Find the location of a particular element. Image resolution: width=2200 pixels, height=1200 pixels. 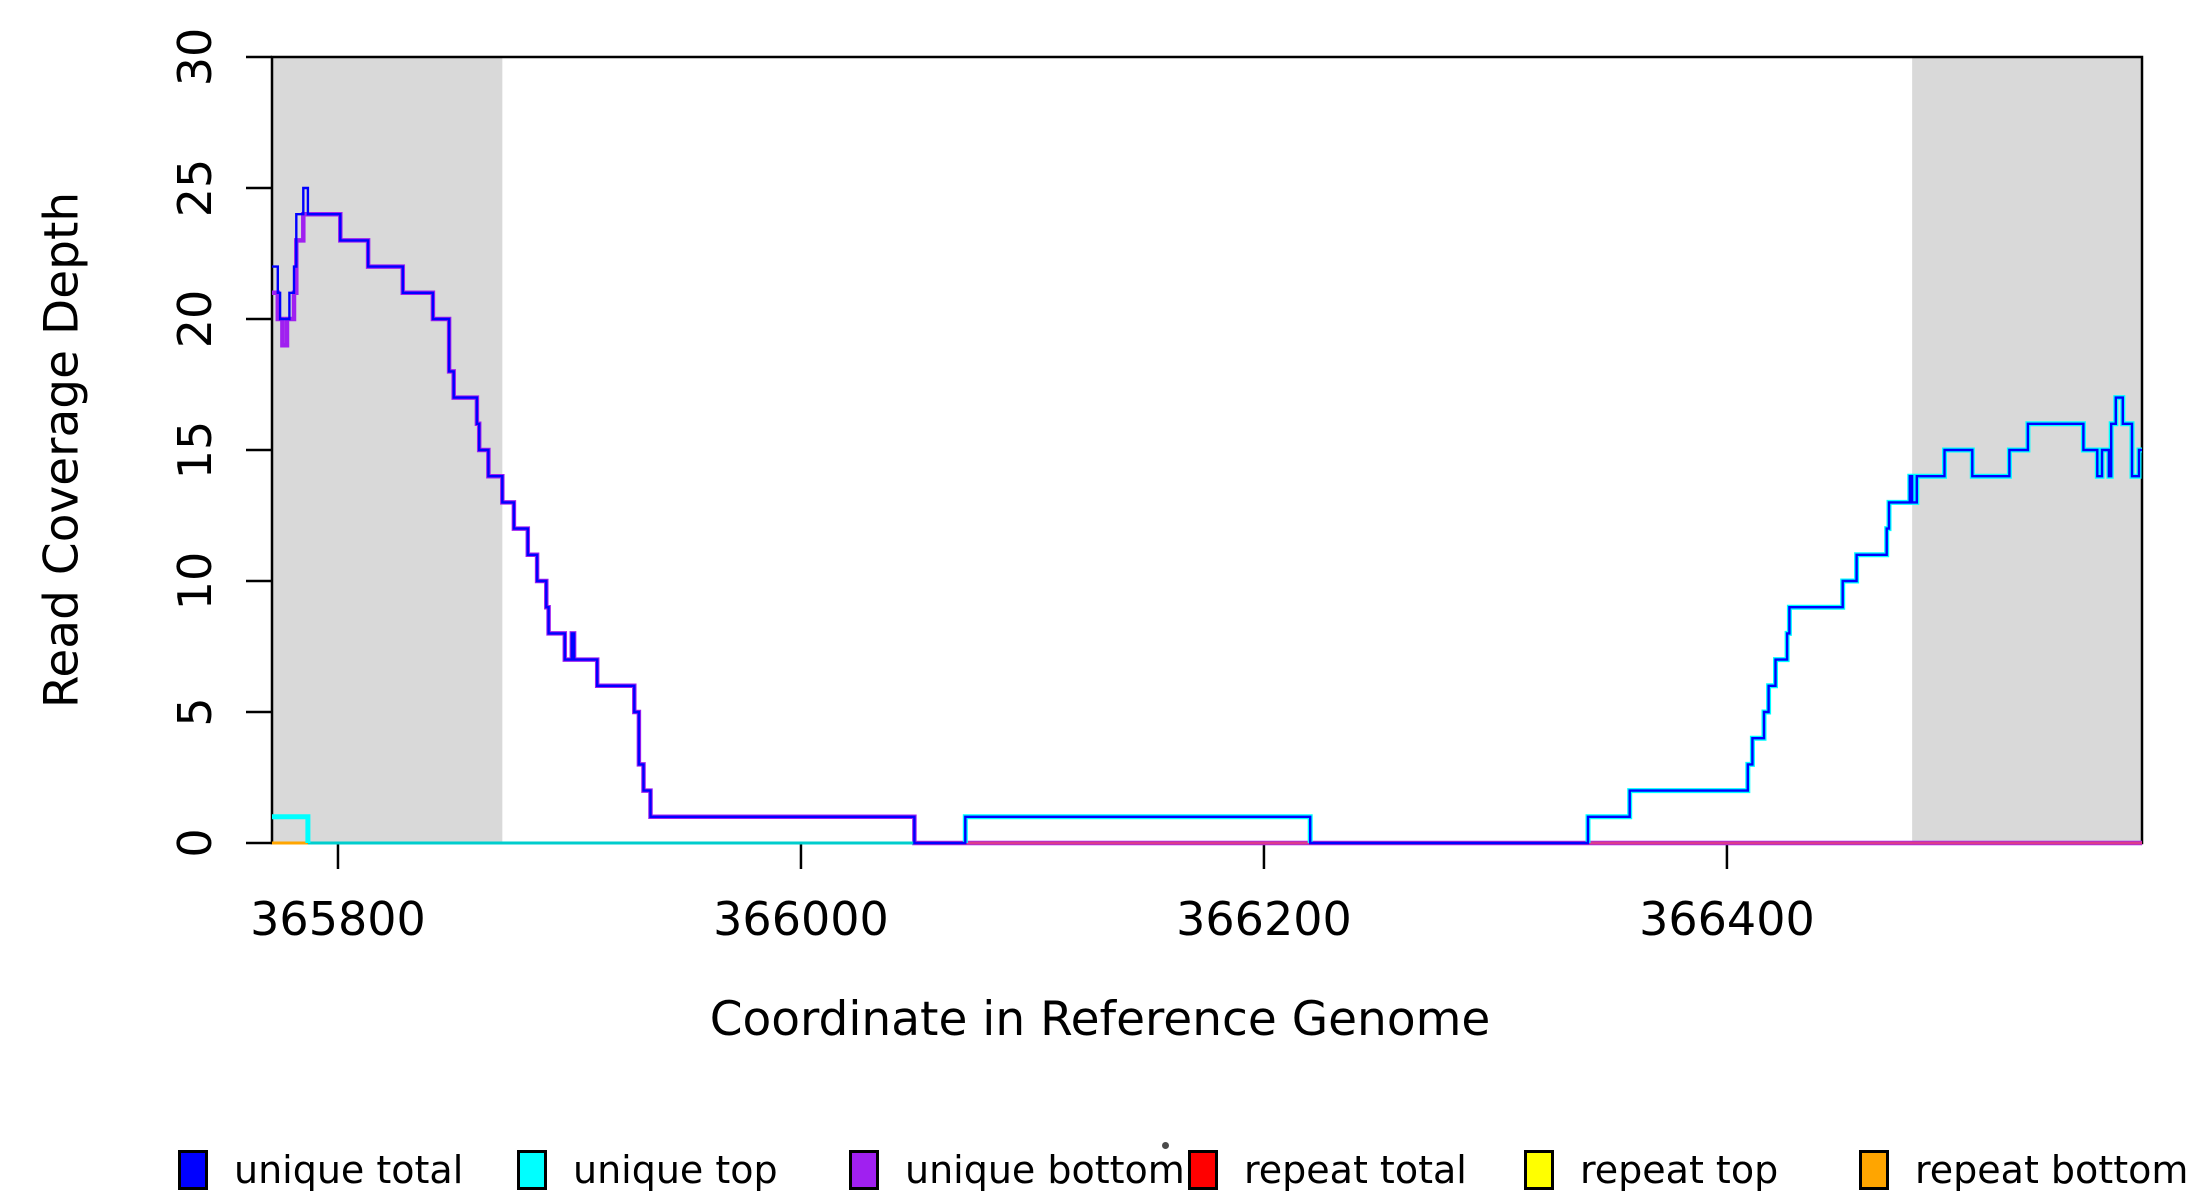

legend-label: repeat total is located at coordinates (1355, 1170).